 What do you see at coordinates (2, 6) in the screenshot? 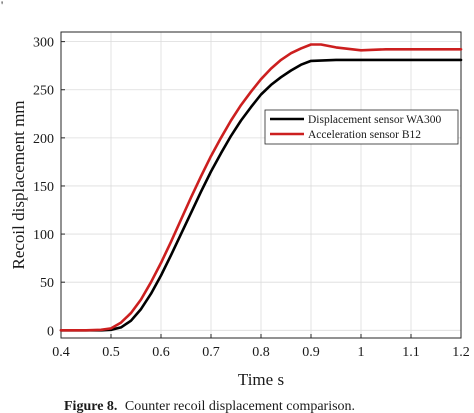
I see `top-stray-mark: '` at bounding box center [2, 6].